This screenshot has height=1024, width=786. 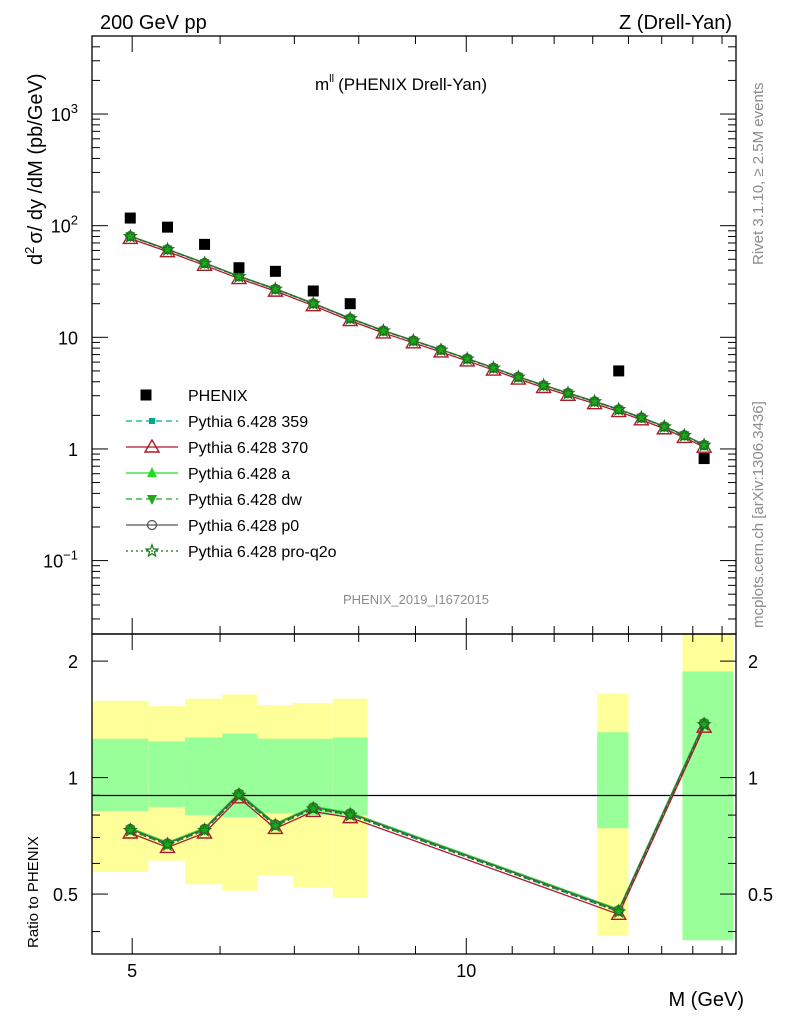 What do you see at coordinates (33, 892) in the screenshot?
I see `ratio-y-label: Ratio to PHENIX` at bounding box center [33, 892].